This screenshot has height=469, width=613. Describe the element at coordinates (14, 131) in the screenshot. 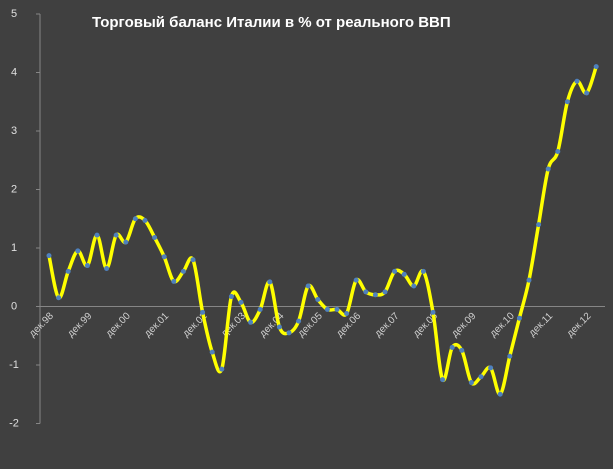

I see `y-tick-label: 3` at that location.